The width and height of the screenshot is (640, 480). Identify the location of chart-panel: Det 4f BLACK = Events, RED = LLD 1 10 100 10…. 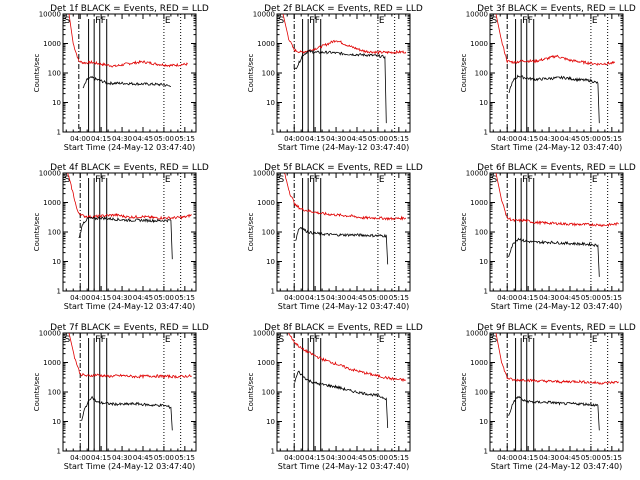
(121, 237).